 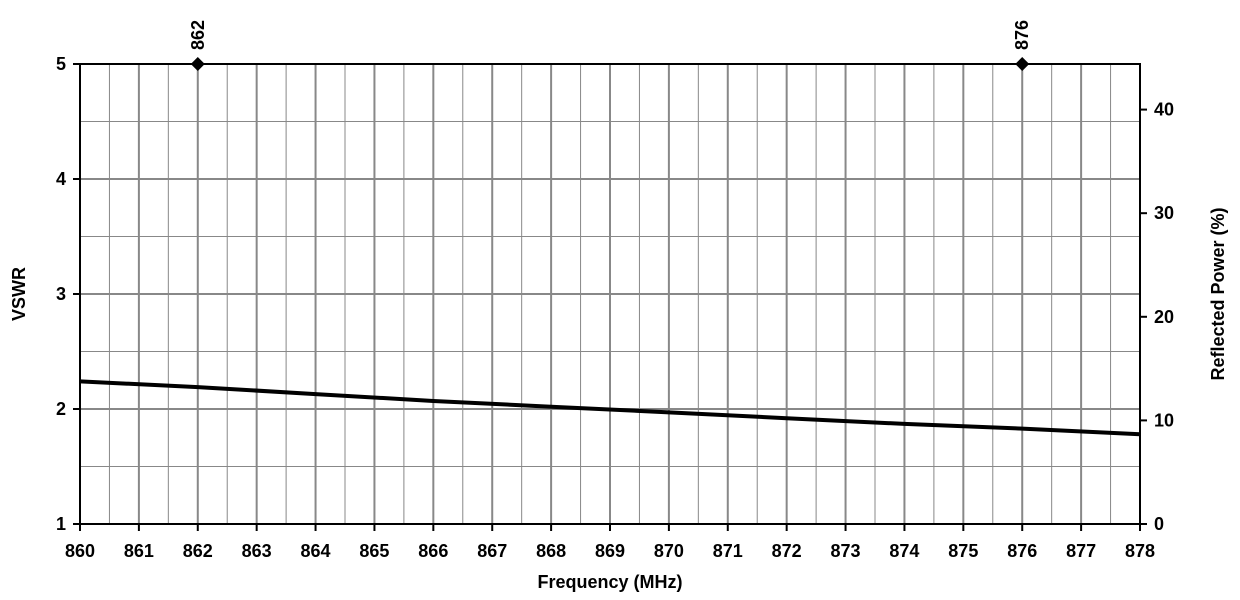 What do you see at coordinates (492, 551) in the screenshot?
I see `x-tick-label: 867` at bounding box center [492, 551].